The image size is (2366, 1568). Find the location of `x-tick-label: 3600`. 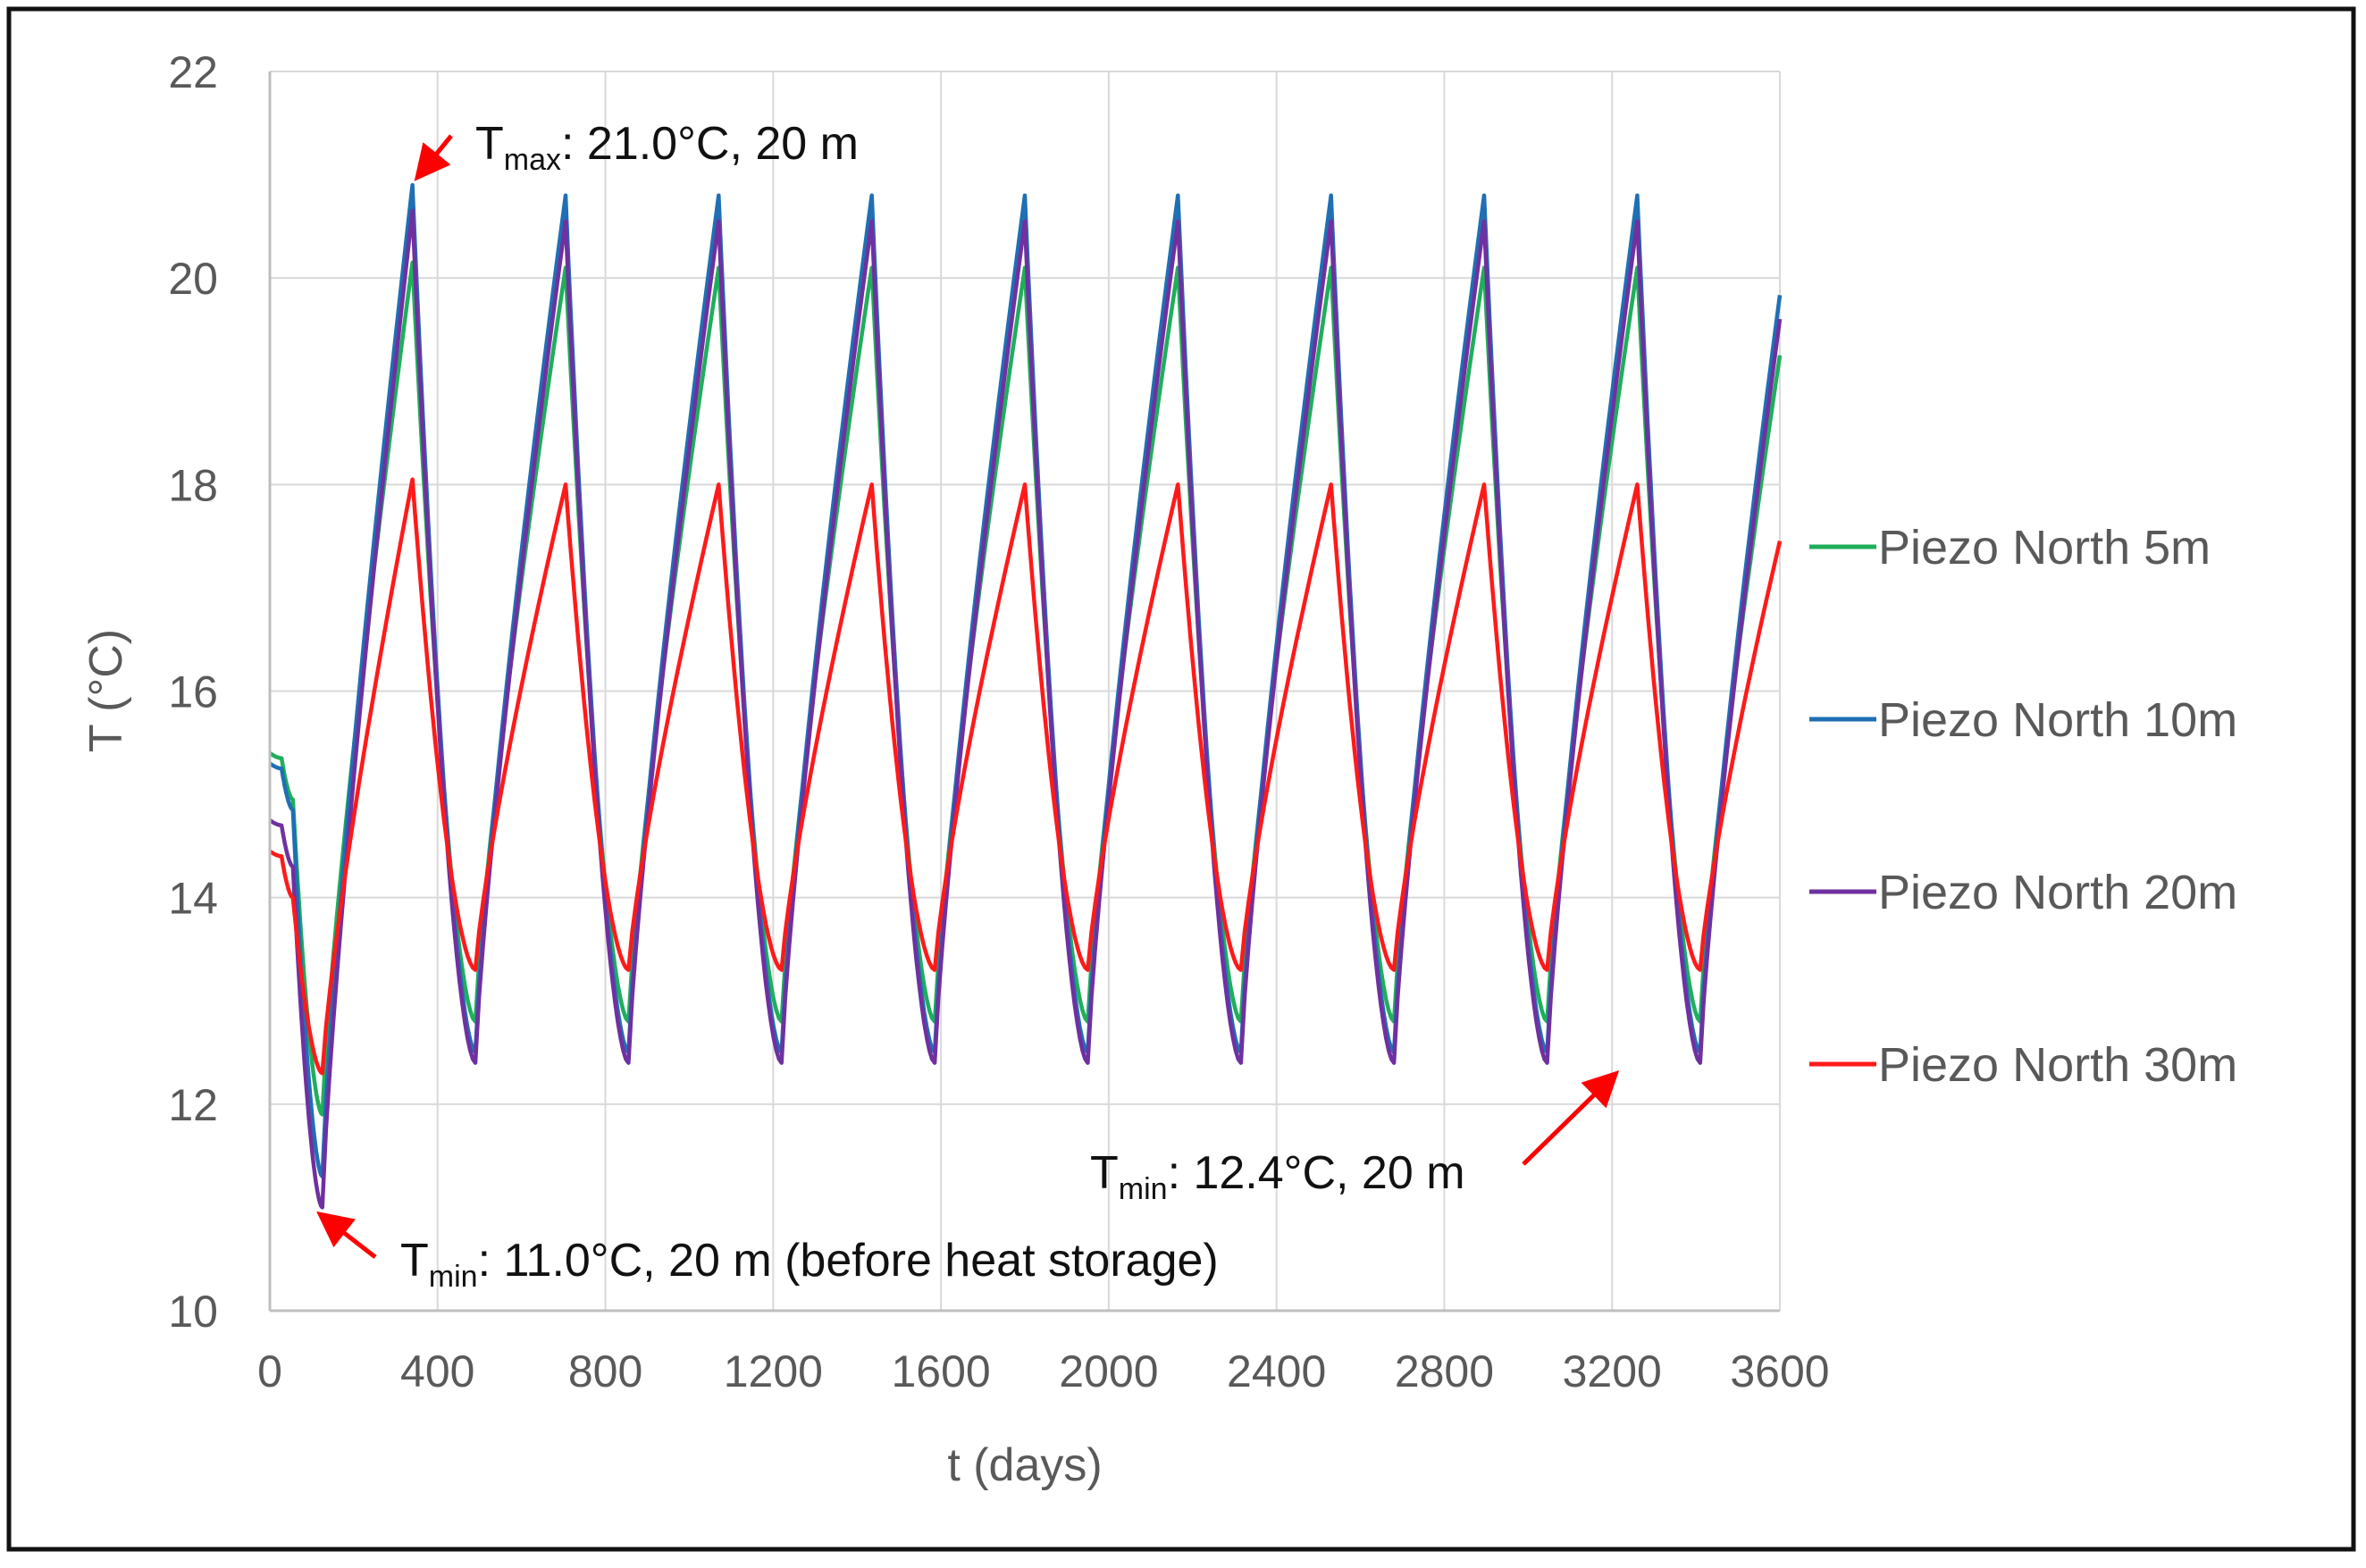

x-tick-label: 3600 is located at coordinates (1779, 1371).